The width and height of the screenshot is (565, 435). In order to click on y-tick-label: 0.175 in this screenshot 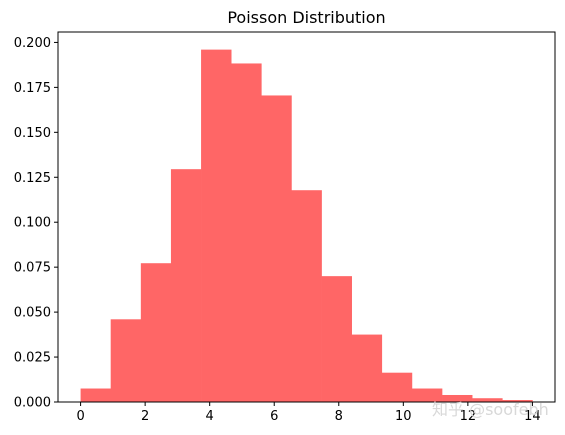, I will do `click(32, 88)`.